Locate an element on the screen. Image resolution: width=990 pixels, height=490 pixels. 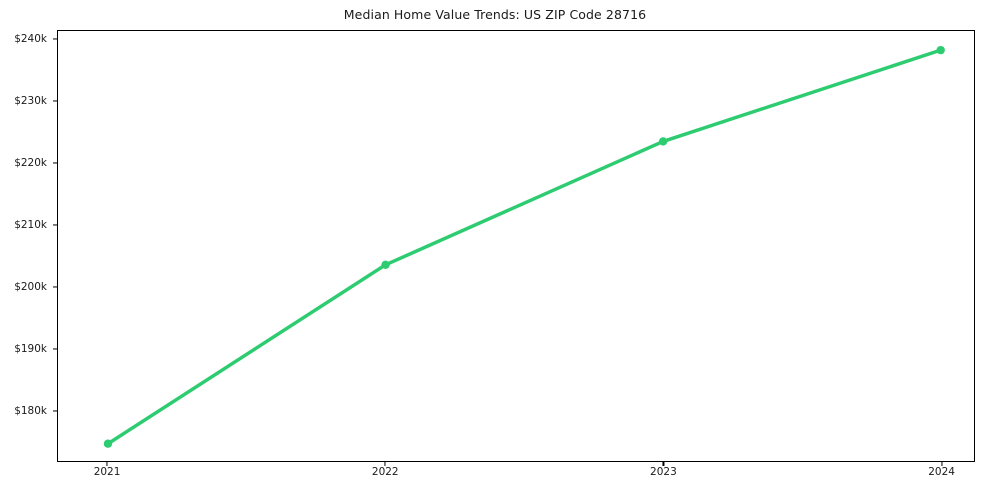
x-axis-tick-label: 2022 is located at coordinates (385, 472).